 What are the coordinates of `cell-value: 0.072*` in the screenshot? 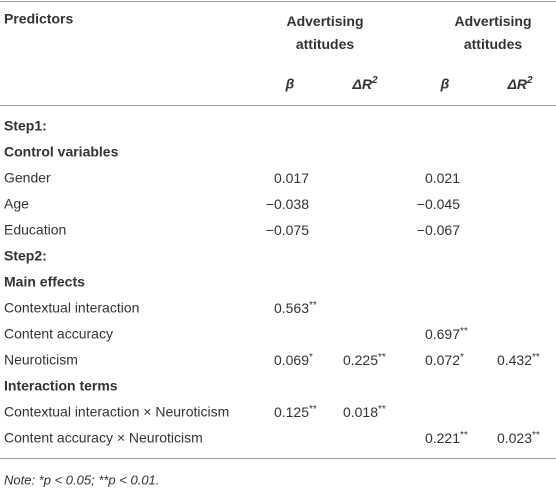 It's located at (444, 360).